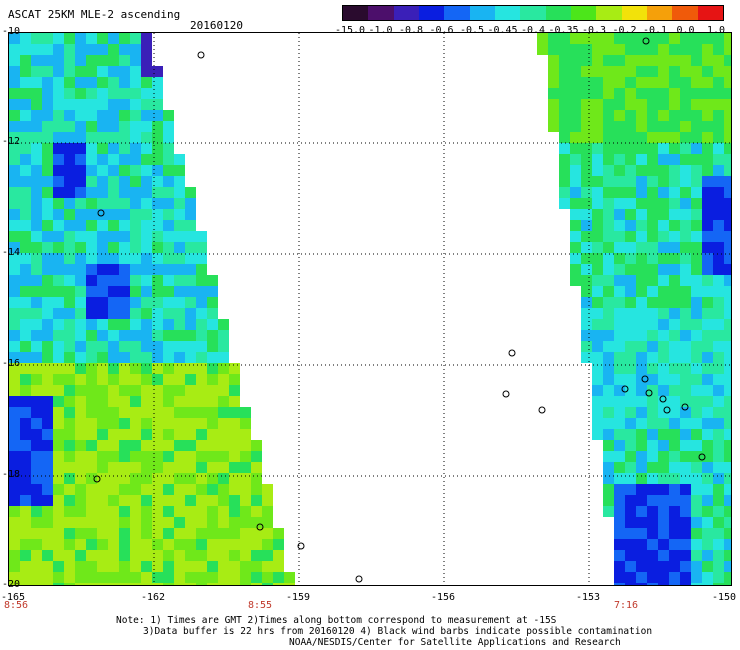 The image size is (740, 650). Describe the element at coordinates (216, 25) in the screenshot. I see `date-label: 20160120` at that location.